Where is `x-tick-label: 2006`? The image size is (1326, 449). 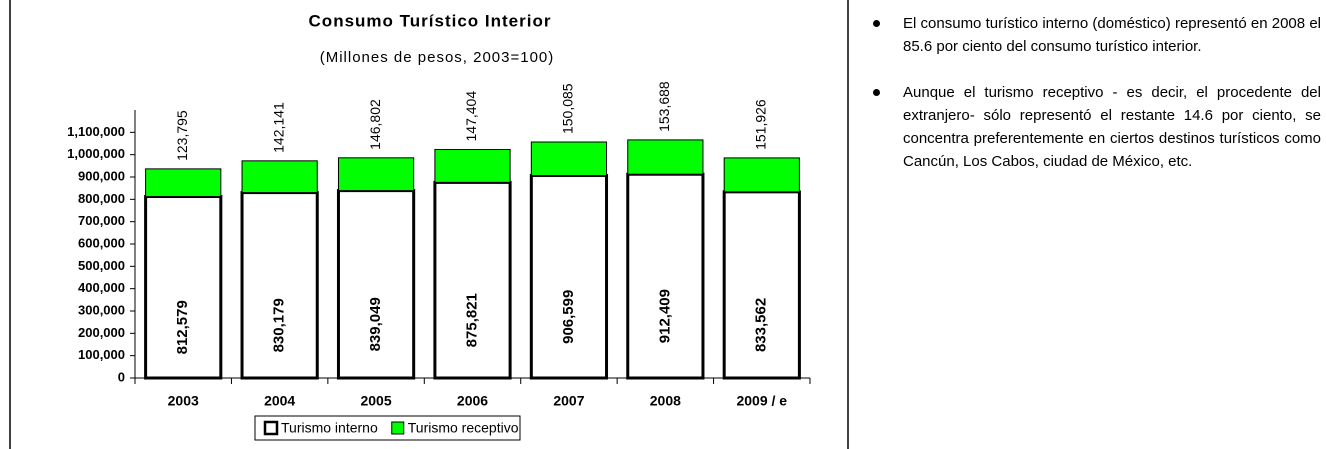 x-tick-label: 2006 is located at coordinates (472, 401).